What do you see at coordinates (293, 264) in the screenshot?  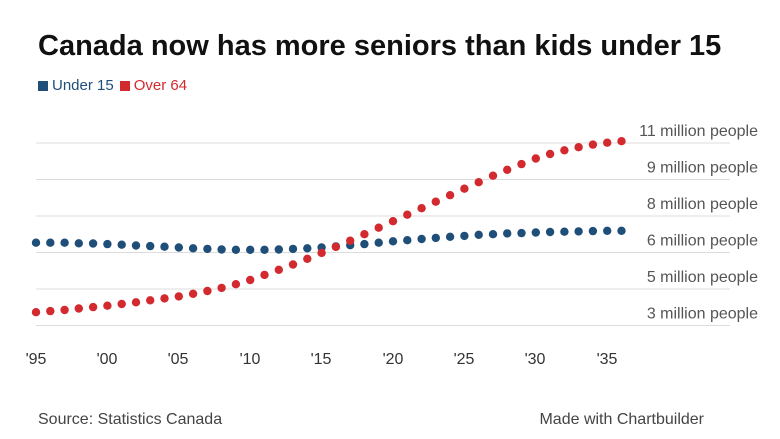 I see `point-over-64-2013` at bounding box center [293, 264].